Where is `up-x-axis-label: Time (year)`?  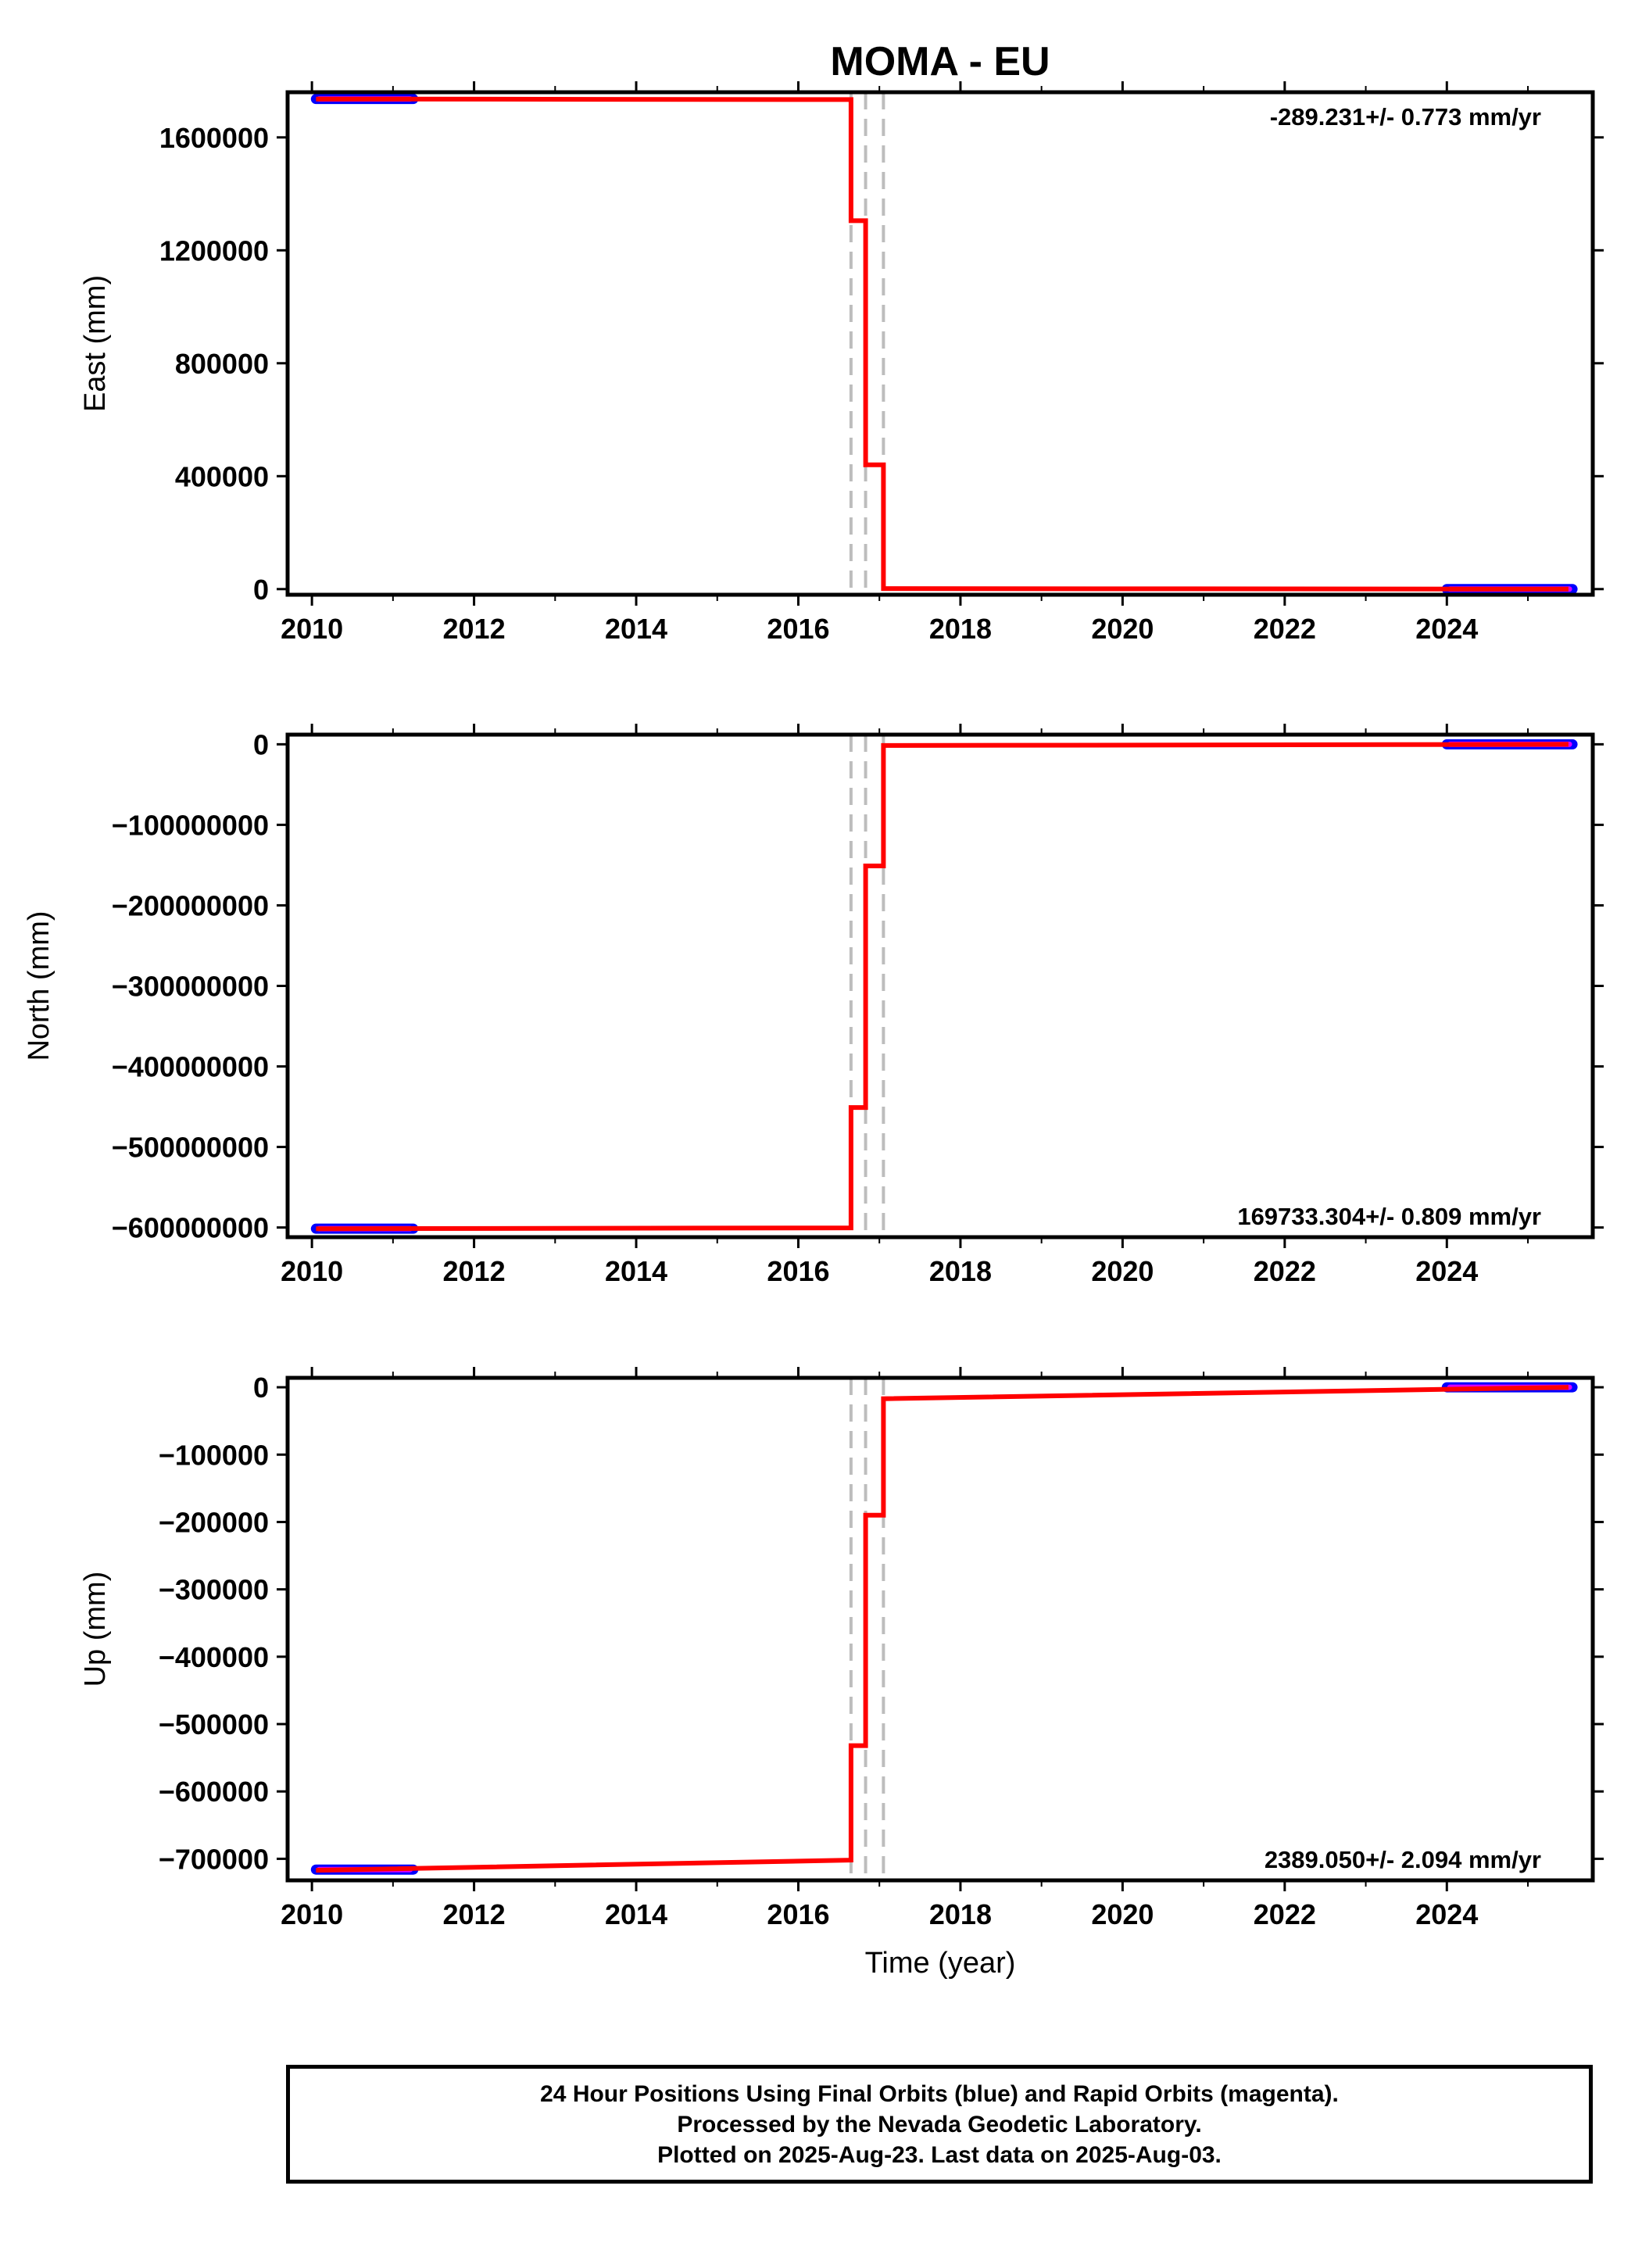
up-x-axis-label: Time (year) is located at coordinates (940, 1963).